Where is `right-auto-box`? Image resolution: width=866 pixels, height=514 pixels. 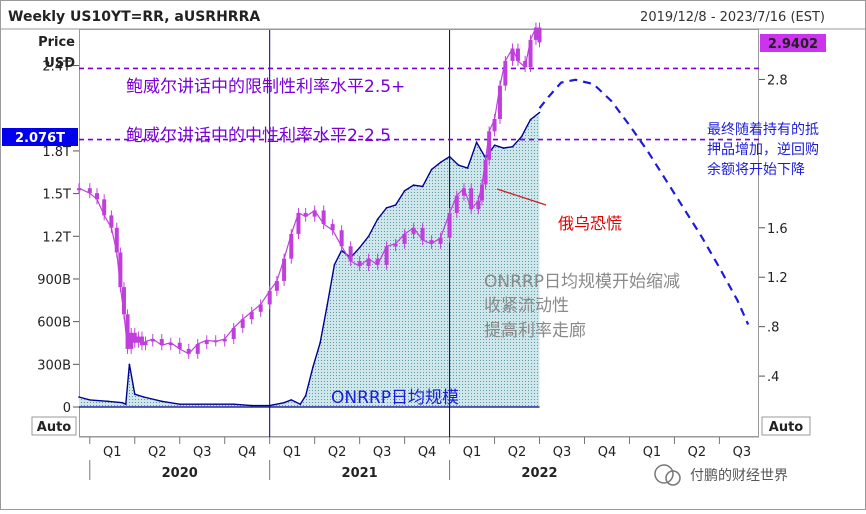
right-auto-box is located at coordinates (786, 426).